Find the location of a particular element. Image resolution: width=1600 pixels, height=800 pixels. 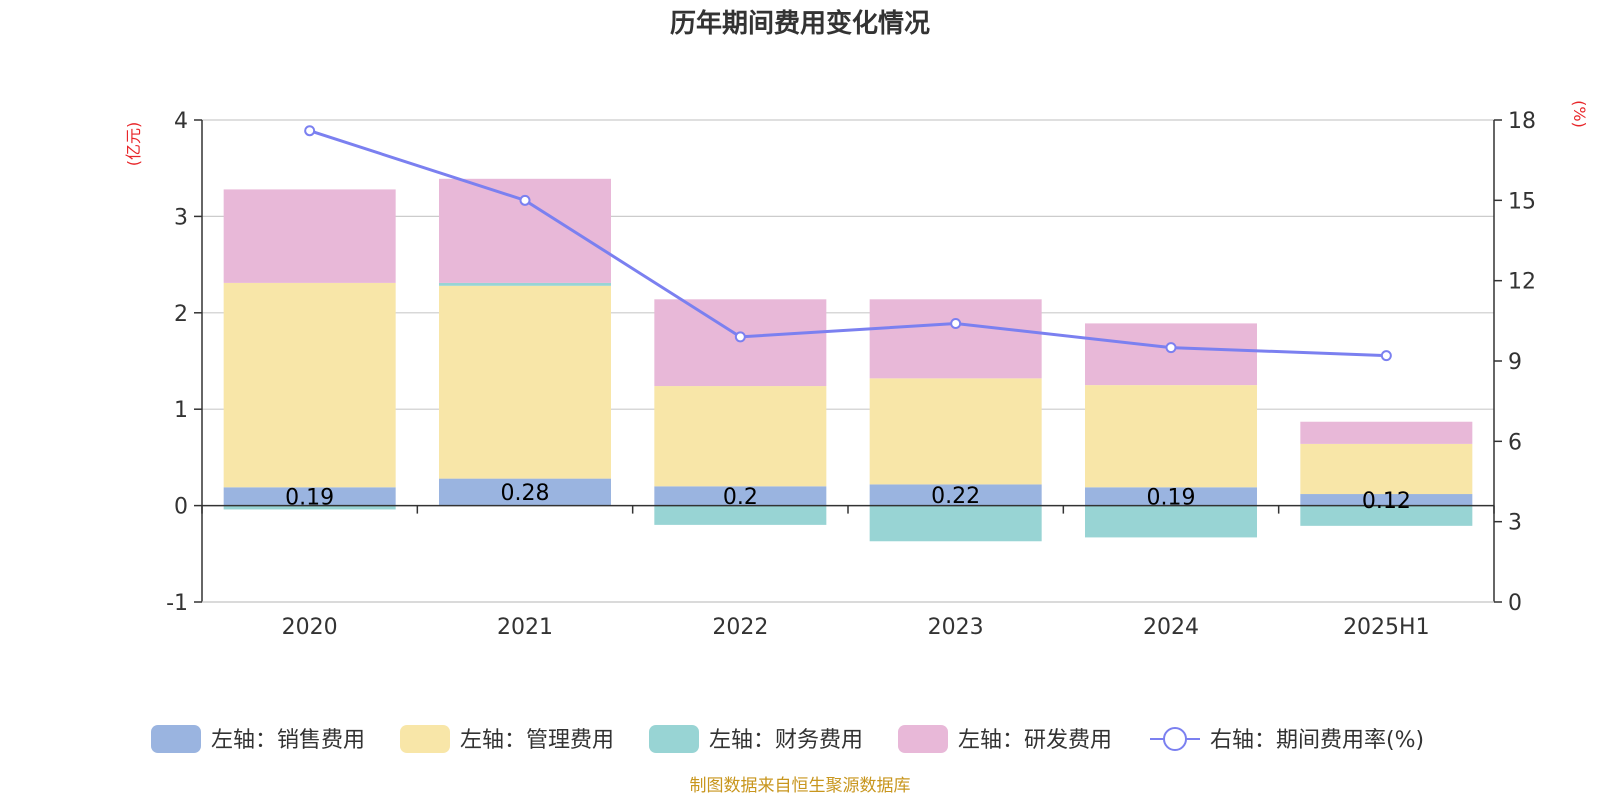

right-tick-label: 6 is located at coordinates (1515, 442).